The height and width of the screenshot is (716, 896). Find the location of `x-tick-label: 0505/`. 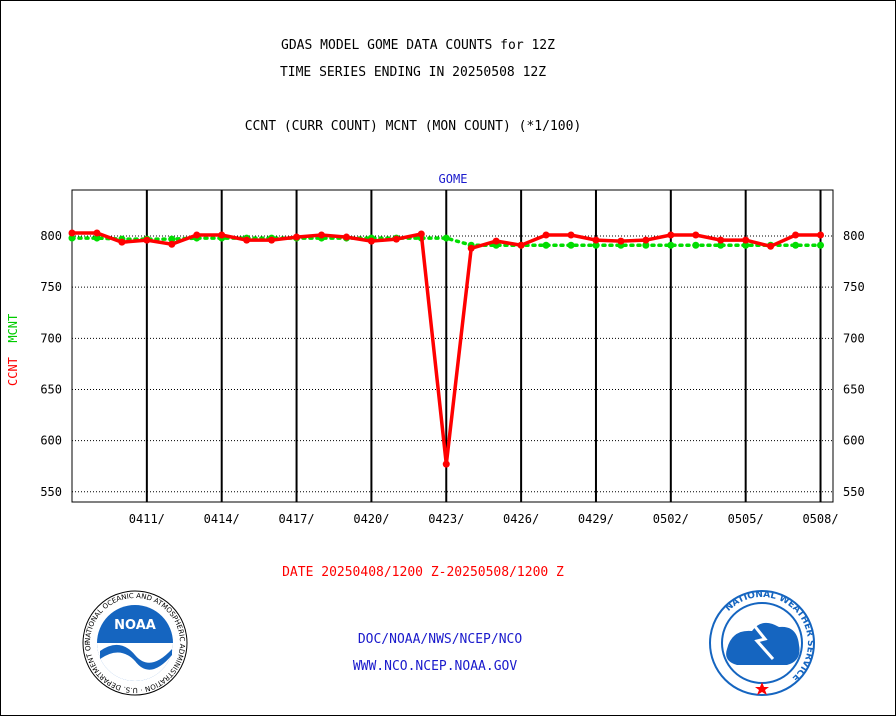

x-tick-label: 0505/ is located at coordinates (746, 519).